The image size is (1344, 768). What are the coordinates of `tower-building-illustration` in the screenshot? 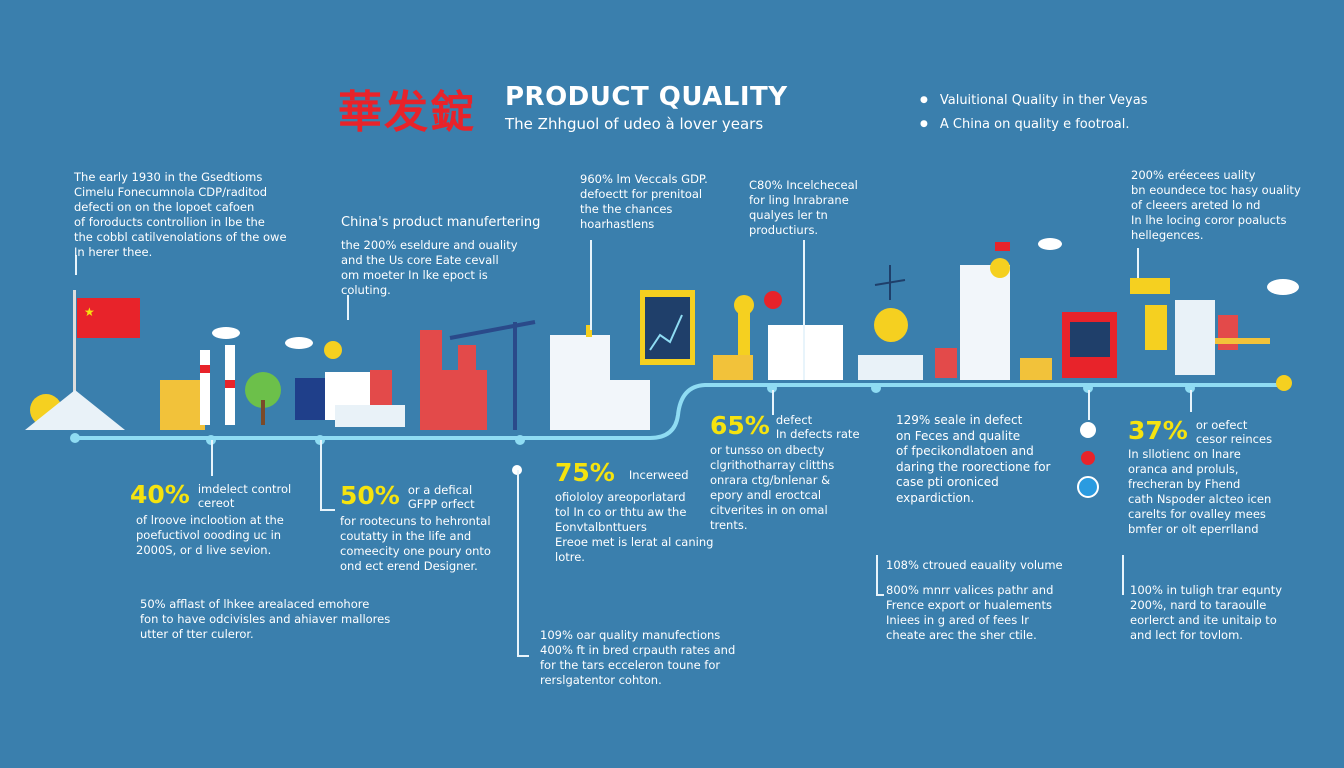 It's located at (998, 309).